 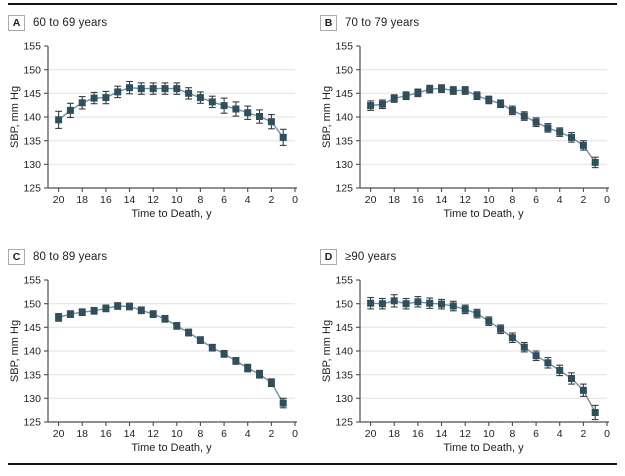 I want to click on panel-title: 60 to 69 years, so click(x=70, y=23).